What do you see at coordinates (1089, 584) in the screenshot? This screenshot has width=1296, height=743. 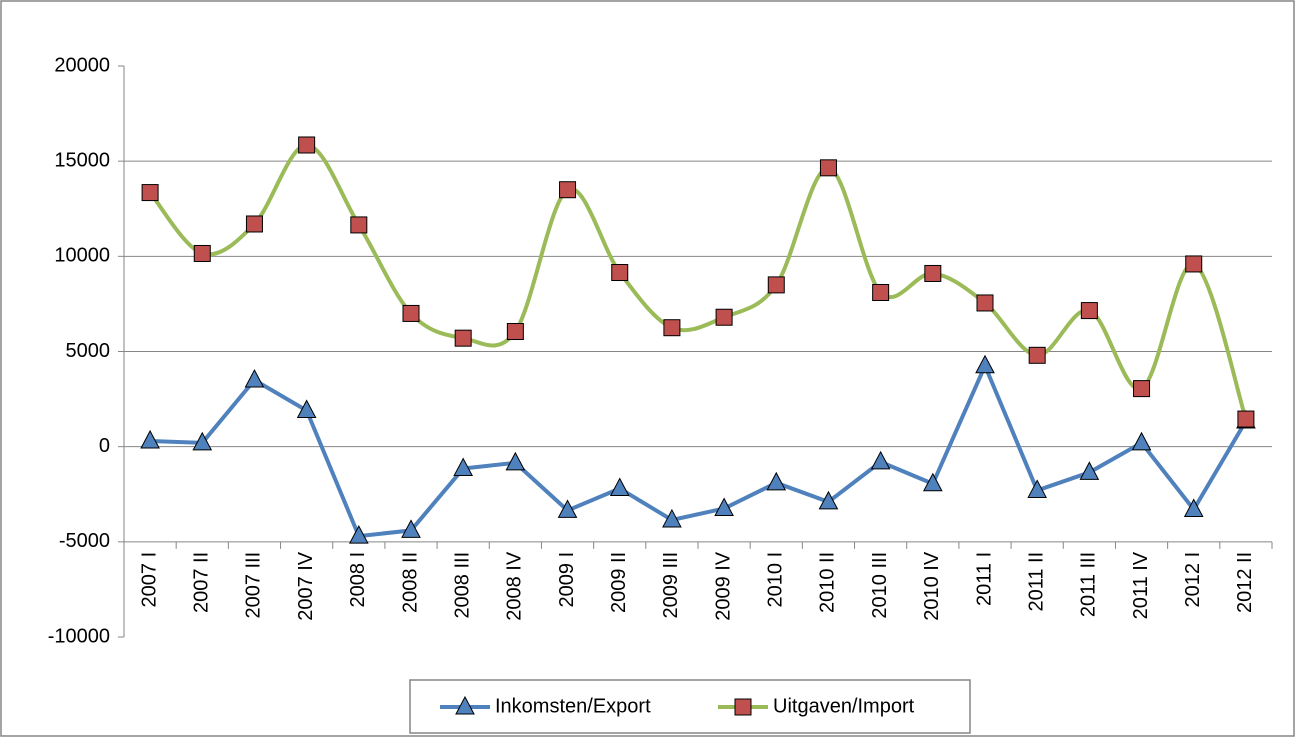 I see `x-tick-label: 2011 III` at bounding box center [1089, 584].